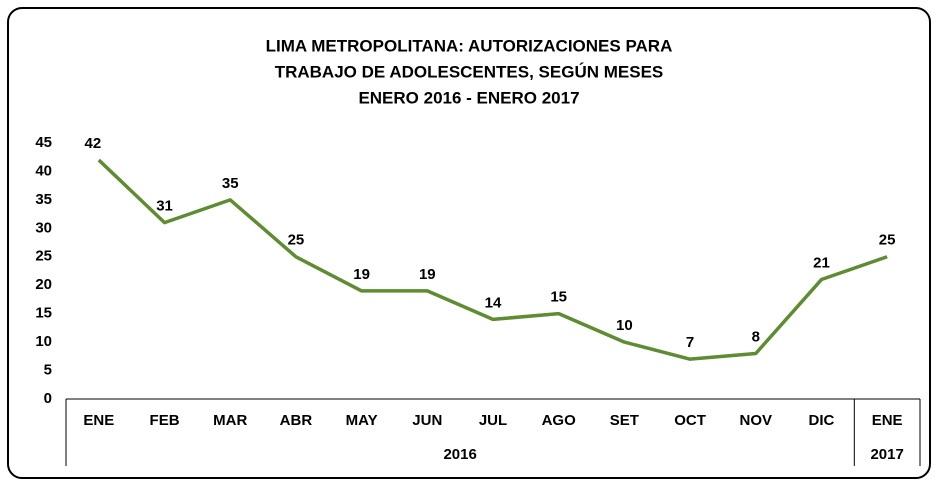 The width and height of the screenshot is (938, 486). I want to click on x-tick-label: FEB, so click(165, 420).